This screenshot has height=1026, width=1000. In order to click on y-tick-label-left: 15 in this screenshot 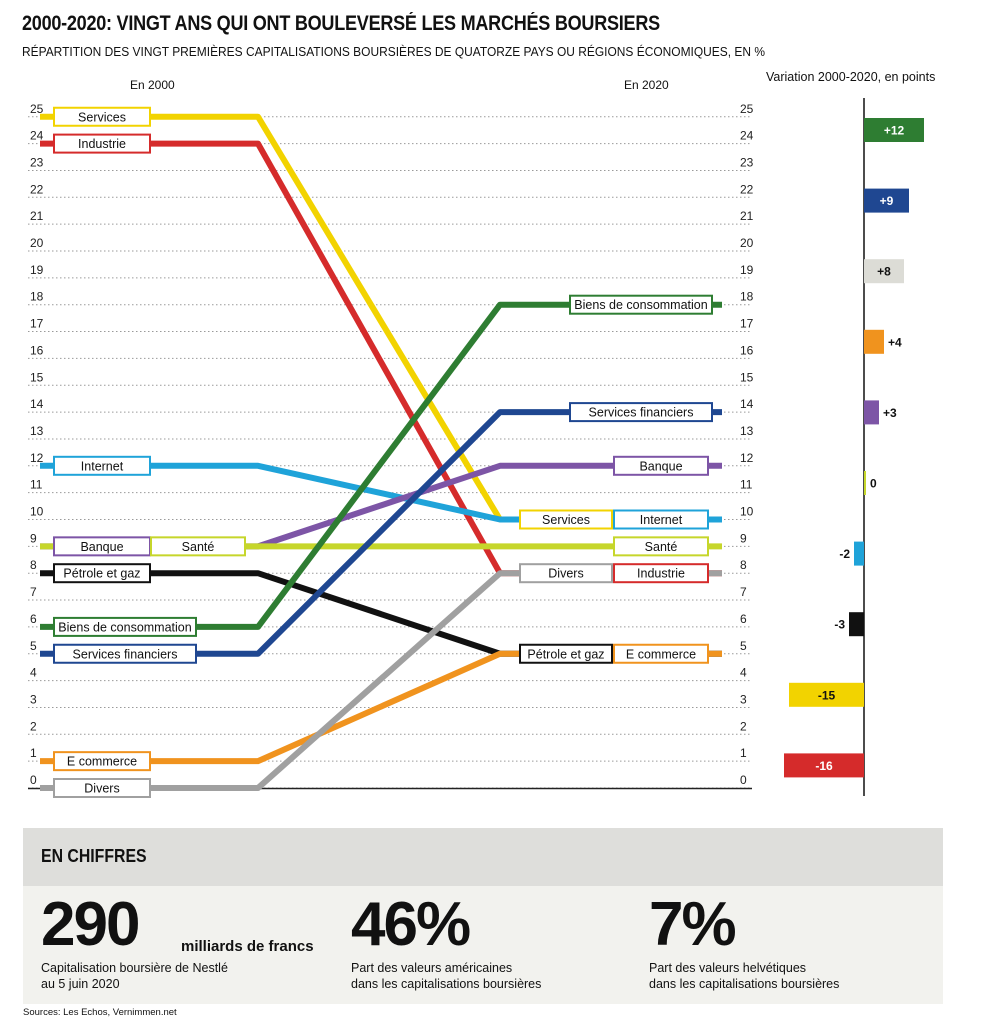, I will do `click(37, 377)`.